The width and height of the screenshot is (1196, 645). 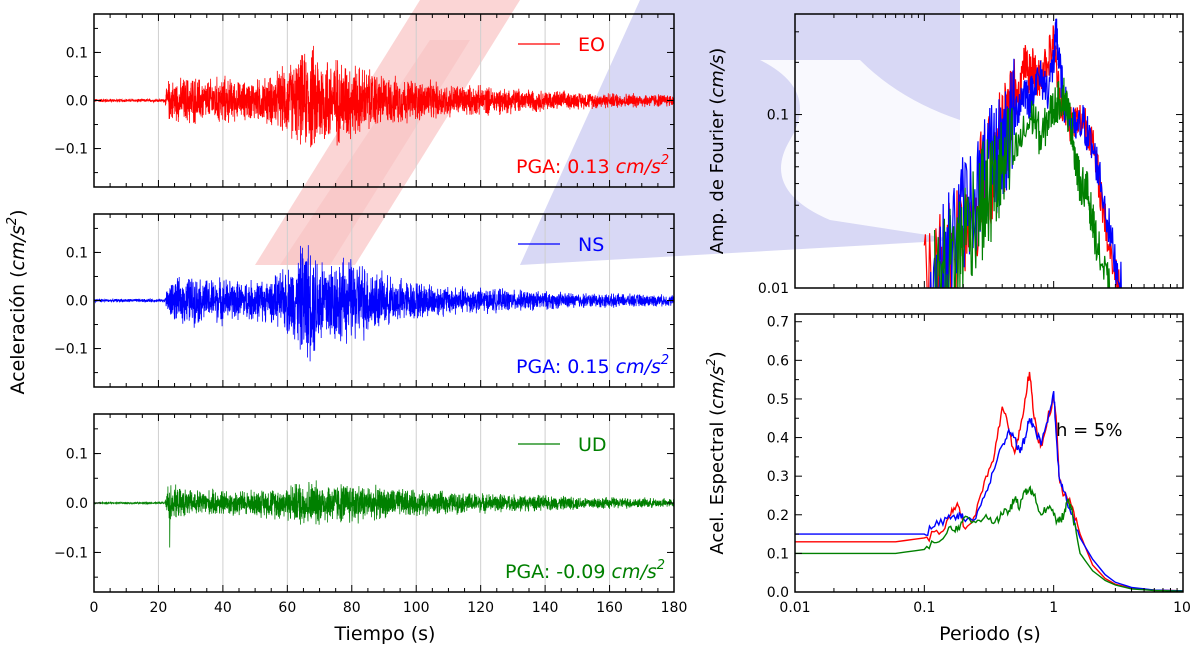 I want to click on x-tick-label: 140, so click(x=545, y=608).